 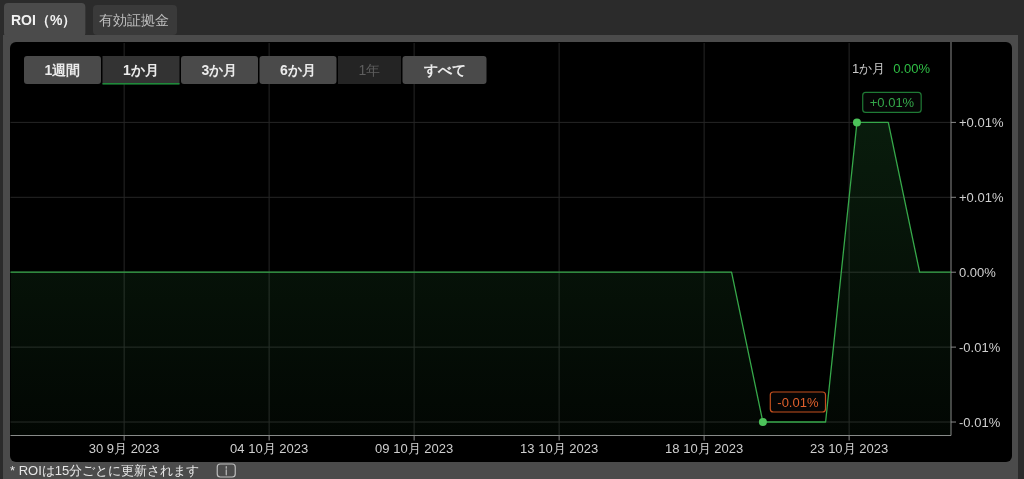 What do you see at coordinates (298, 70) in the screenshot?
I see `button-label: 6か月` at bounding box center [298, 70].